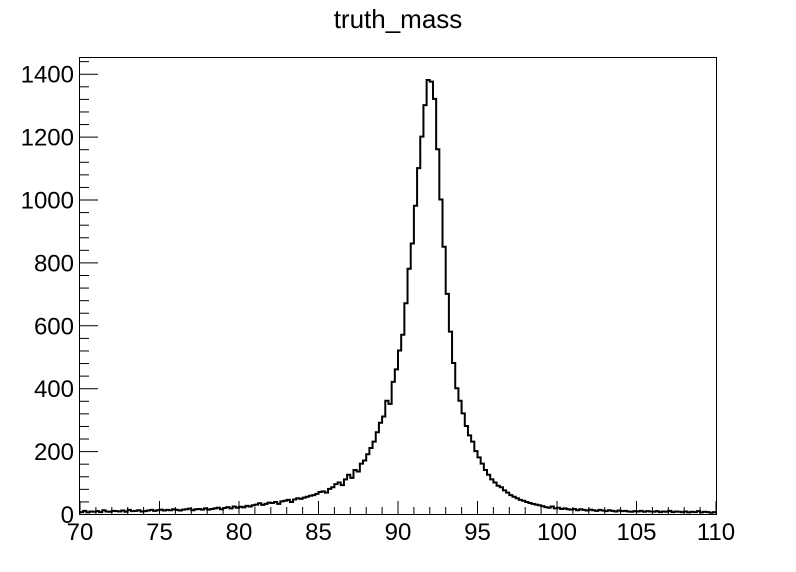 Image resolution: width=796 pixels, height=572 pixels. What do you see at coordinates (636, 532) in the screenshot?
I see `x-tick-label: 105` at bounding box center [636, 532].